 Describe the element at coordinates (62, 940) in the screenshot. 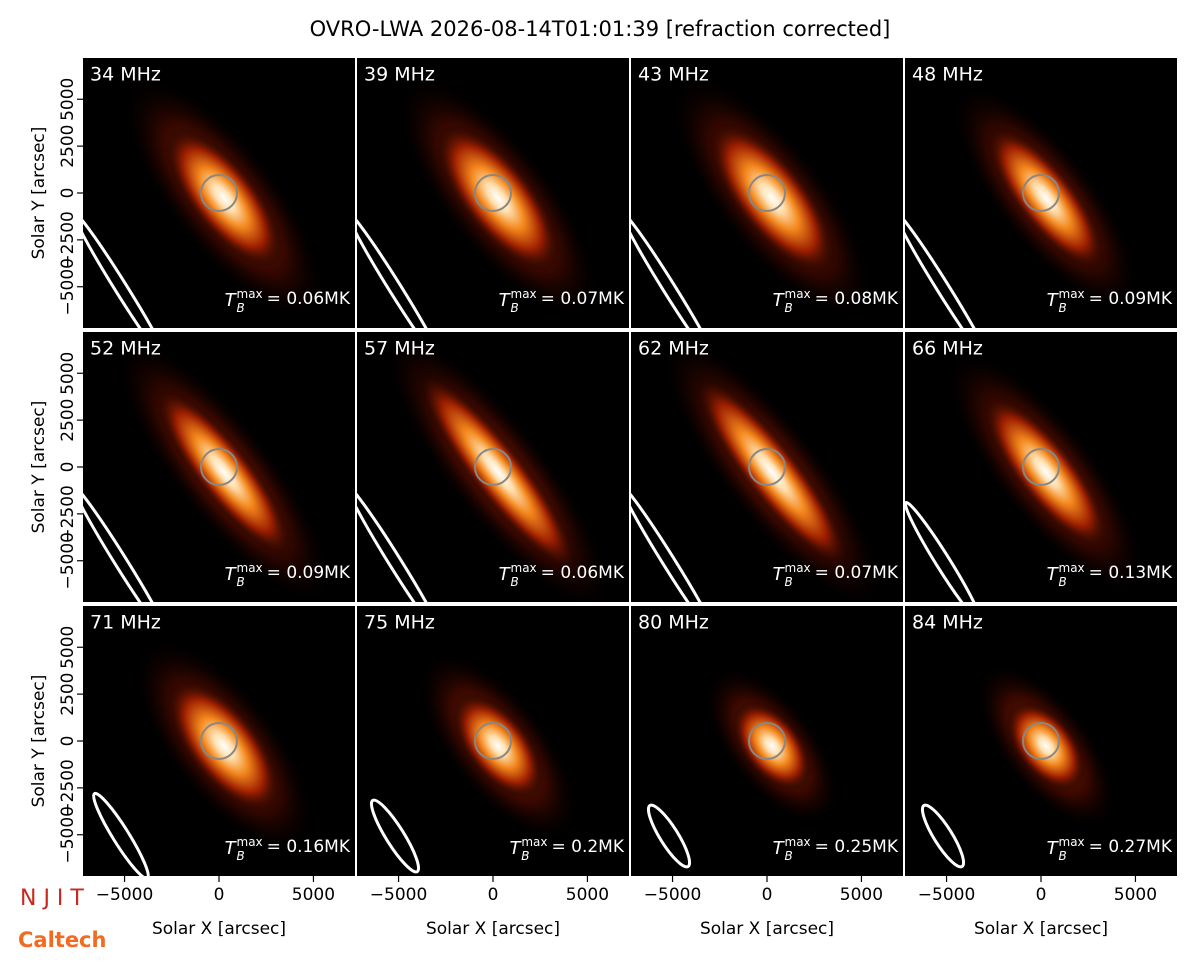

I see `caltech-logo: Caltech` at that location.